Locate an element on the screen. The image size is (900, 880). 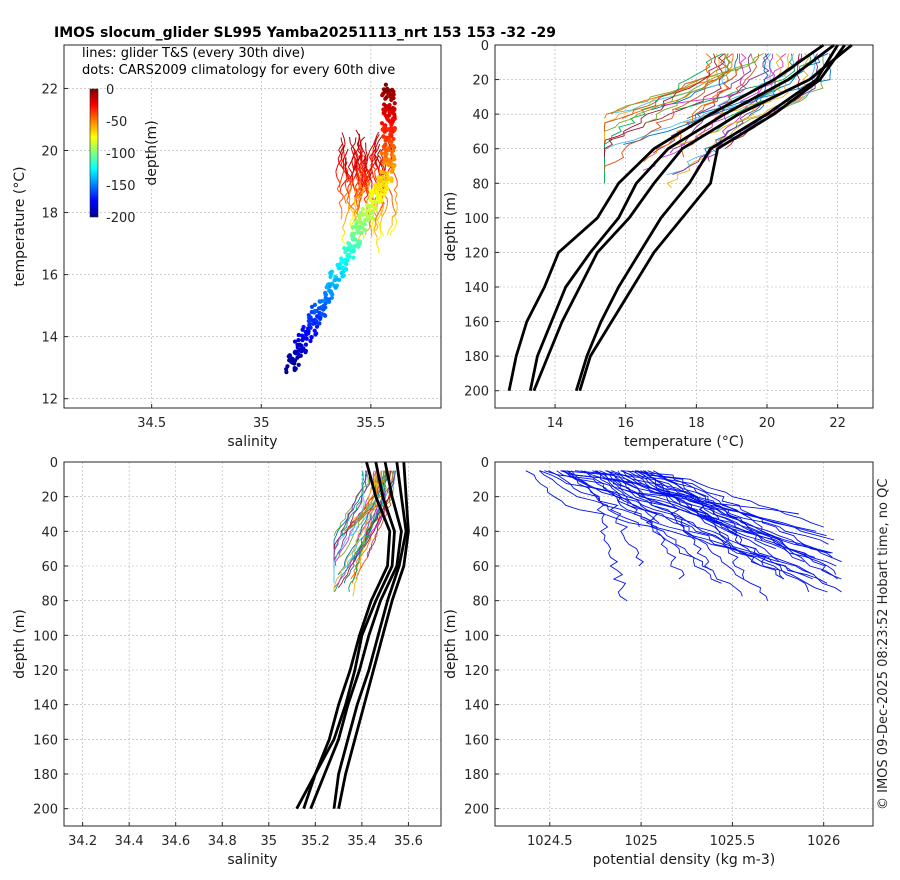
colorbar-tick-label: 0 is located at coordinates (110, 90).